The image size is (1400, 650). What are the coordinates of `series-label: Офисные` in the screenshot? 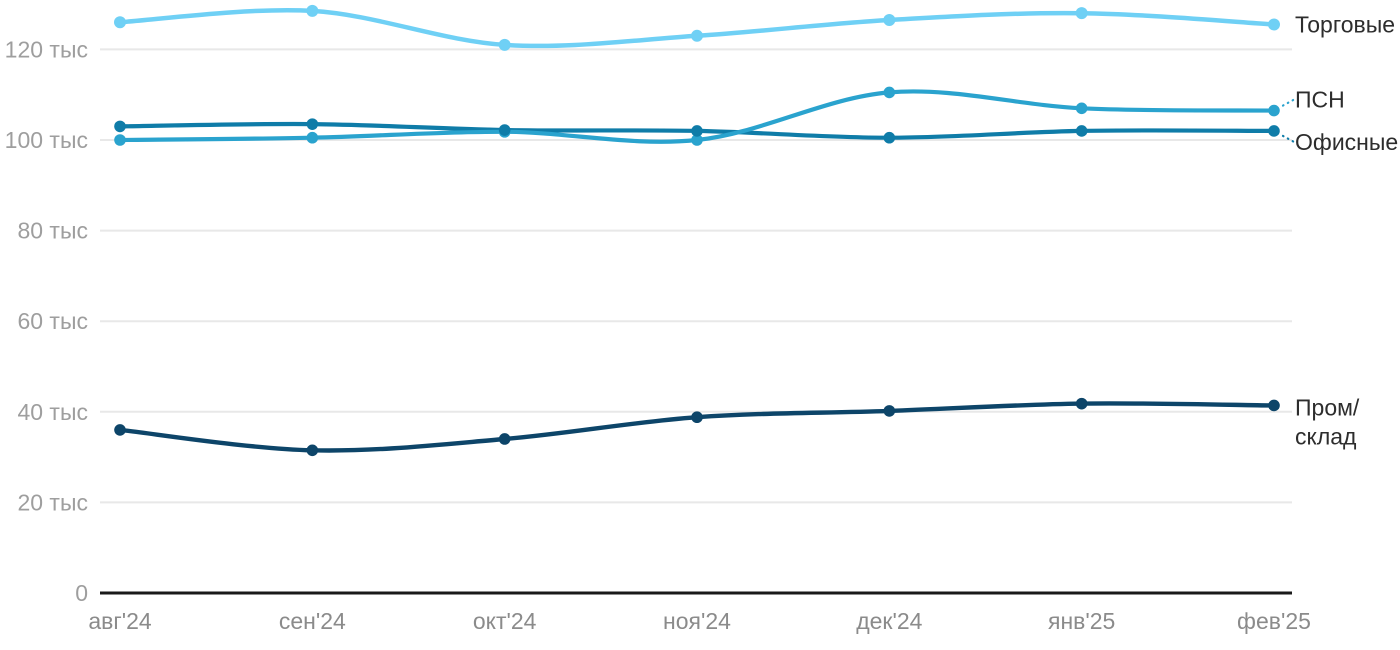 It's located at (1346, 142).